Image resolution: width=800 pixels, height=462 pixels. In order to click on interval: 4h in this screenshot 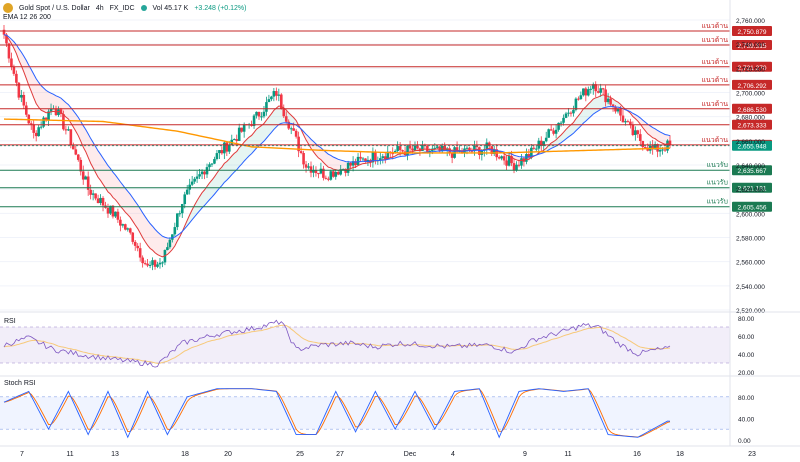, I will do `click(99, 8)`.